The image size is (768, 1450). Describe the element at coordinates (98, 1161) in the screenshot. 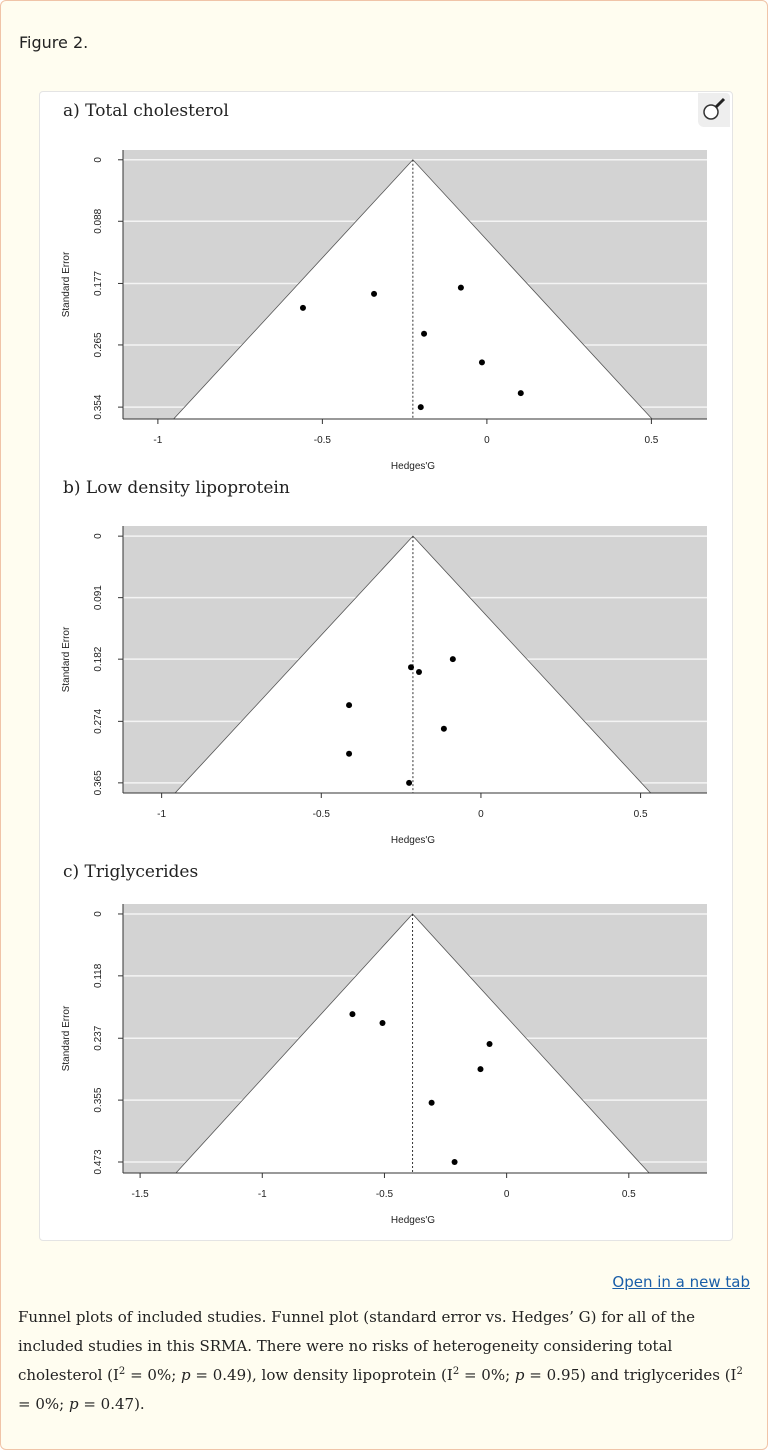

I see `y-tick-label: 0.473` at that location.